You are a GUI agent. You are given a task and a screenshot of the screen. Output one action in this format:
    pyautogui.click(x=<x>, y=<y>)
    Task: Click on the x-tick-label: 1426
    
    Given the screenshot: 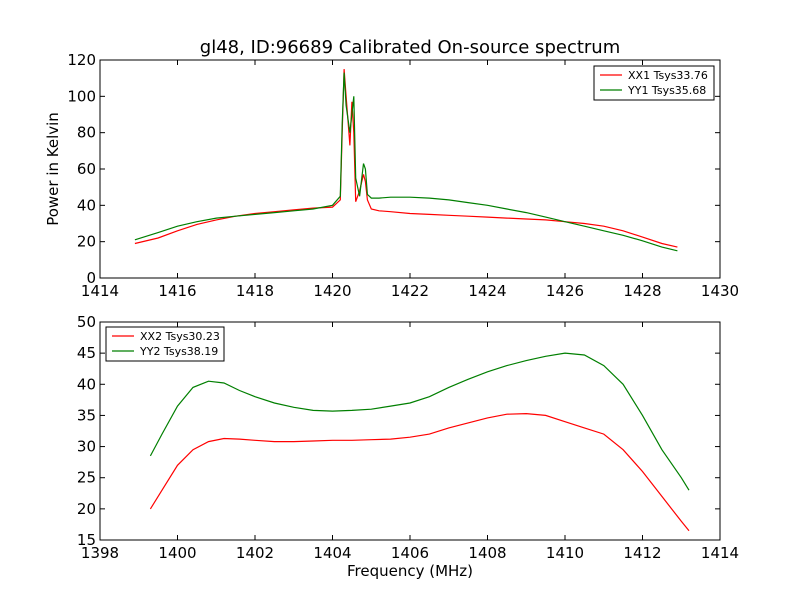 What is the action you would take?
    pyautogui.click(x=565, y=291)
    